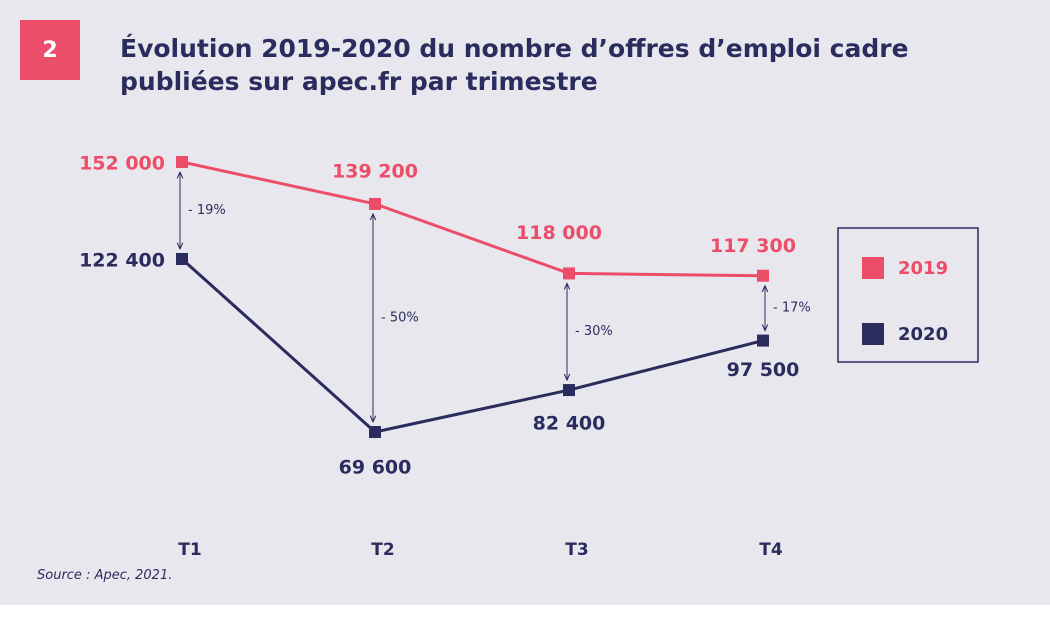  What do you see at coordinates (923, 334) in the screenshot?
I see `legend-label: 2020` at bounding box center [923, 334].